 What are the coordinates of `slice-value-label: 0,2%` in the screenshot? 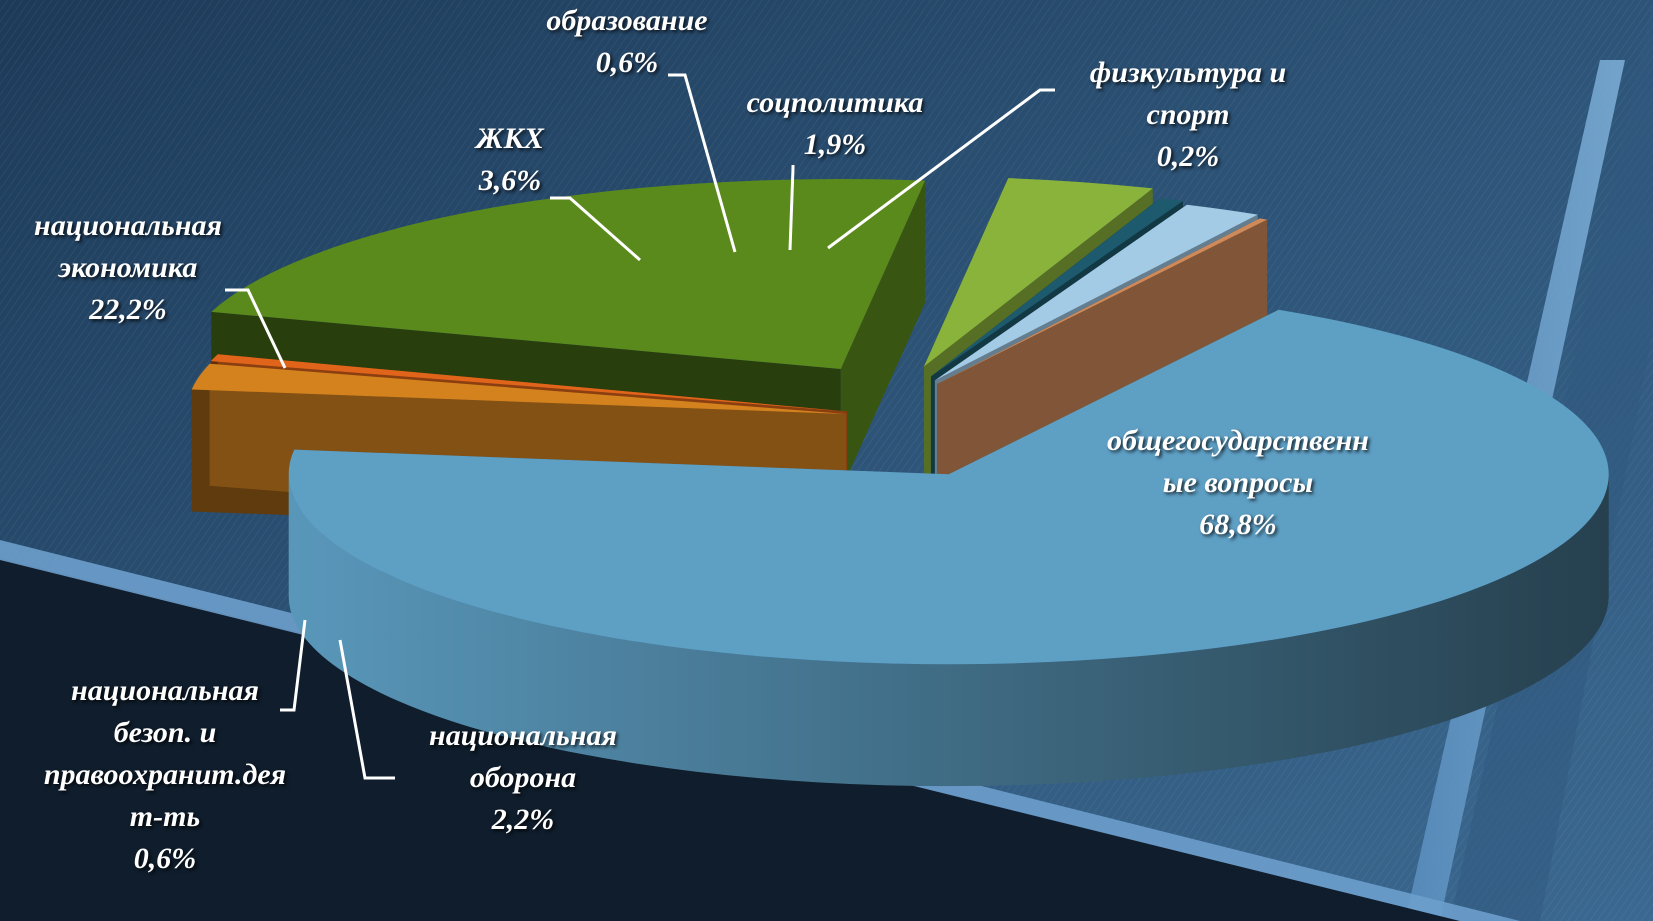 It's located at (1188, 156).